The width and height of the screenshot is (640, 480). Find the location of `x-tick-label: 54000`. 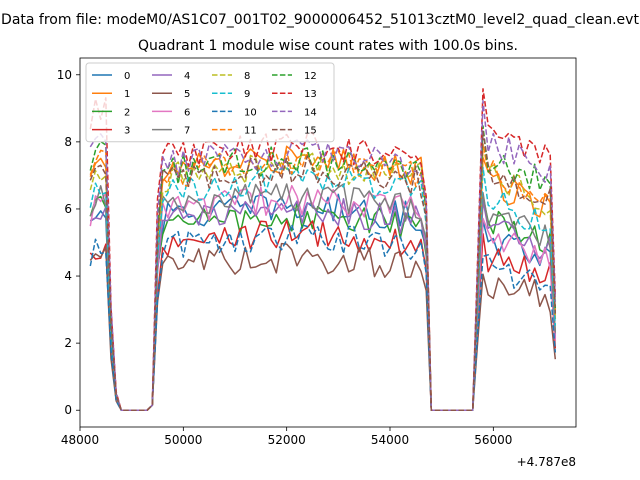

x-tick-label: 54000 is located at coordinates (390, 440).